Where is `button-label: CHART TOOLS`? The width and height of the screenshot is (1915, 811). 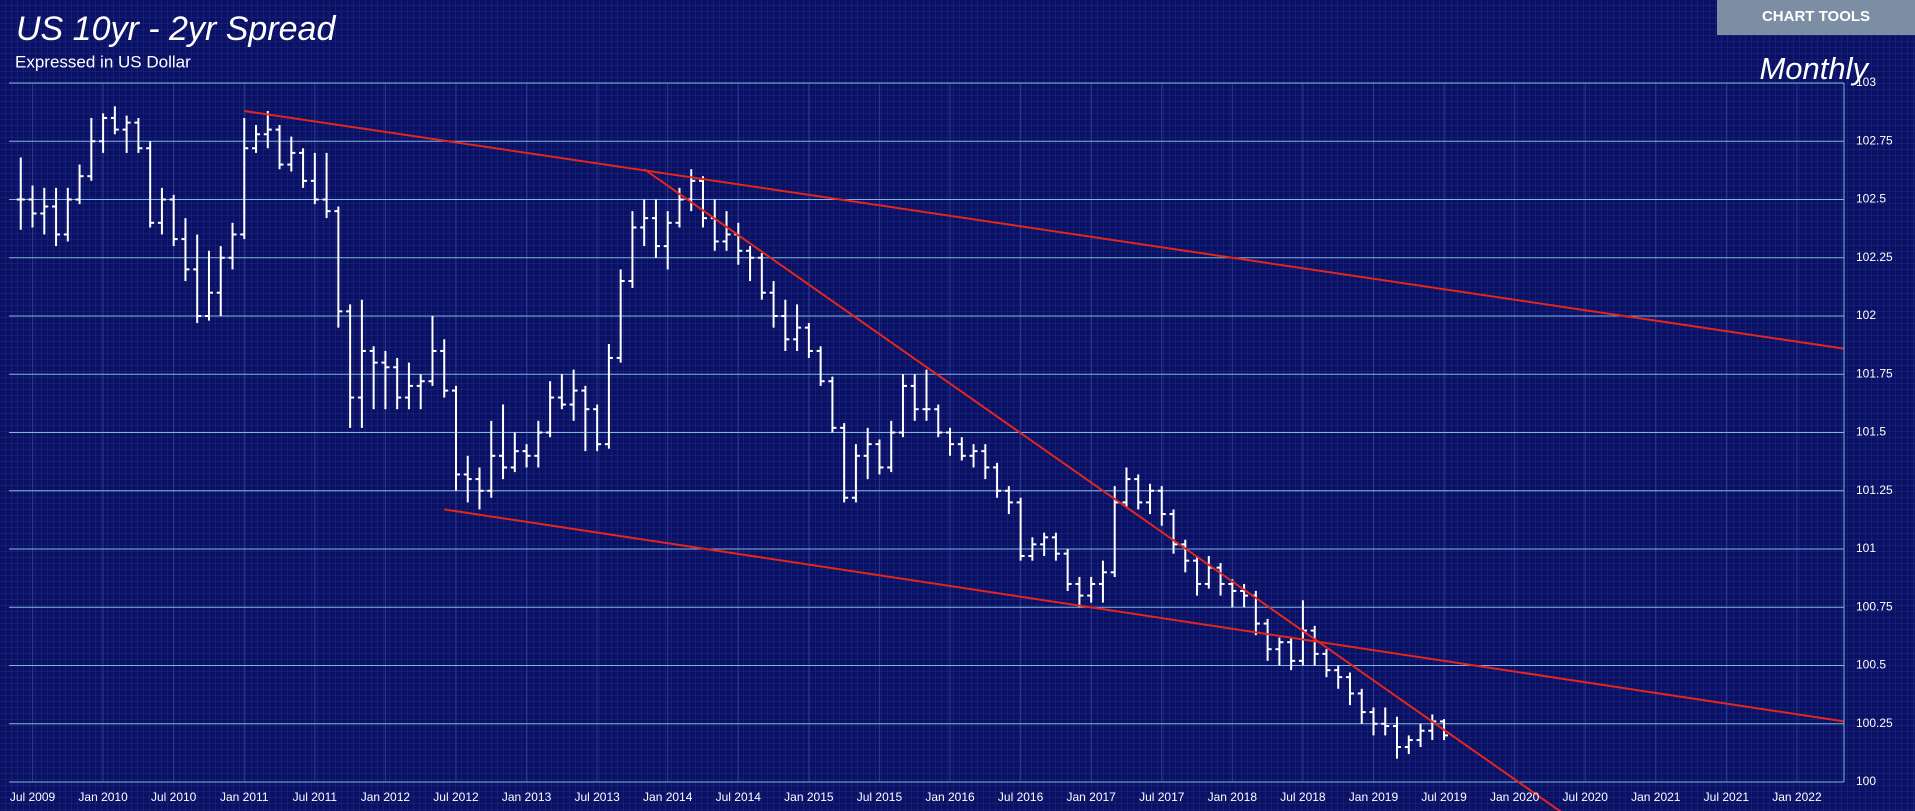
button-label: CHART TOOLS is located at coordinates (1816, 16).